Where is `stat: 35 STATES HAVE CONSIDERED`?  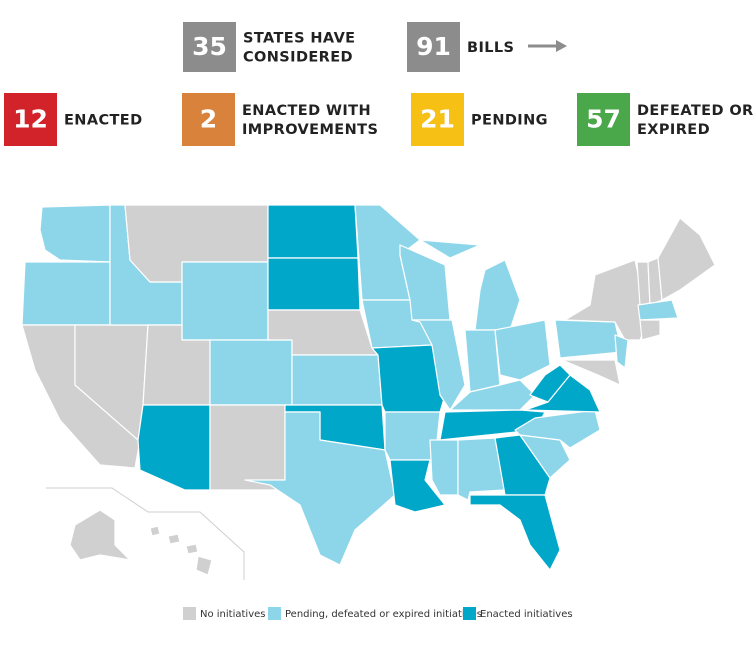
stat: 35 STATES HAVE CONSIDERED is located at coordinates (269, 47).